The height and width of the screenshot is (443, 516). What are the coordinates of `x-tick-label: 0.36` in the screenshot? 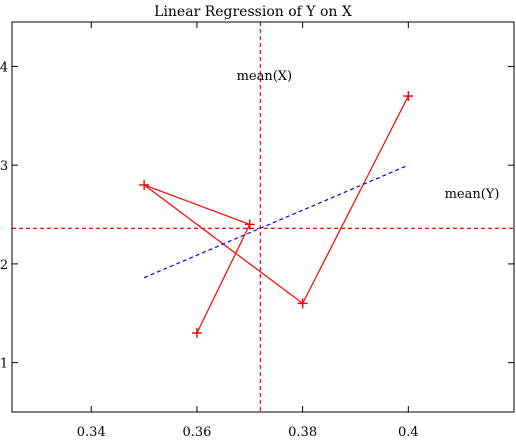 It's located at (196, 432).